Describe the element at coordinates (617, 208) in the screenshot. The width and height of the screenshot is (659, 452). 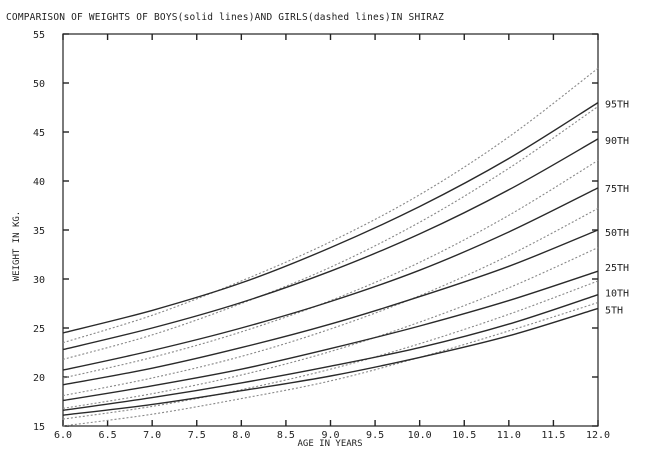
I see `percentile-labels: 95TH 90TH 75TH 50TH 25TH 10TH 5TH` at that location.